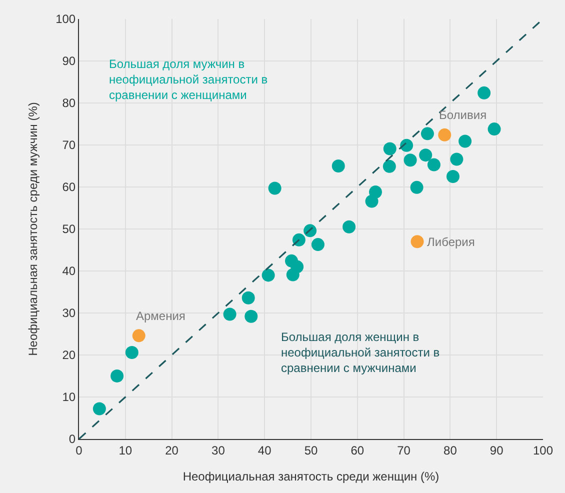 Image resolution: width=565 pixels, height=493 pixels. Describe the element at coordinates (463, 115) in the screenshot. I see `annotation: Боливия` at that location.